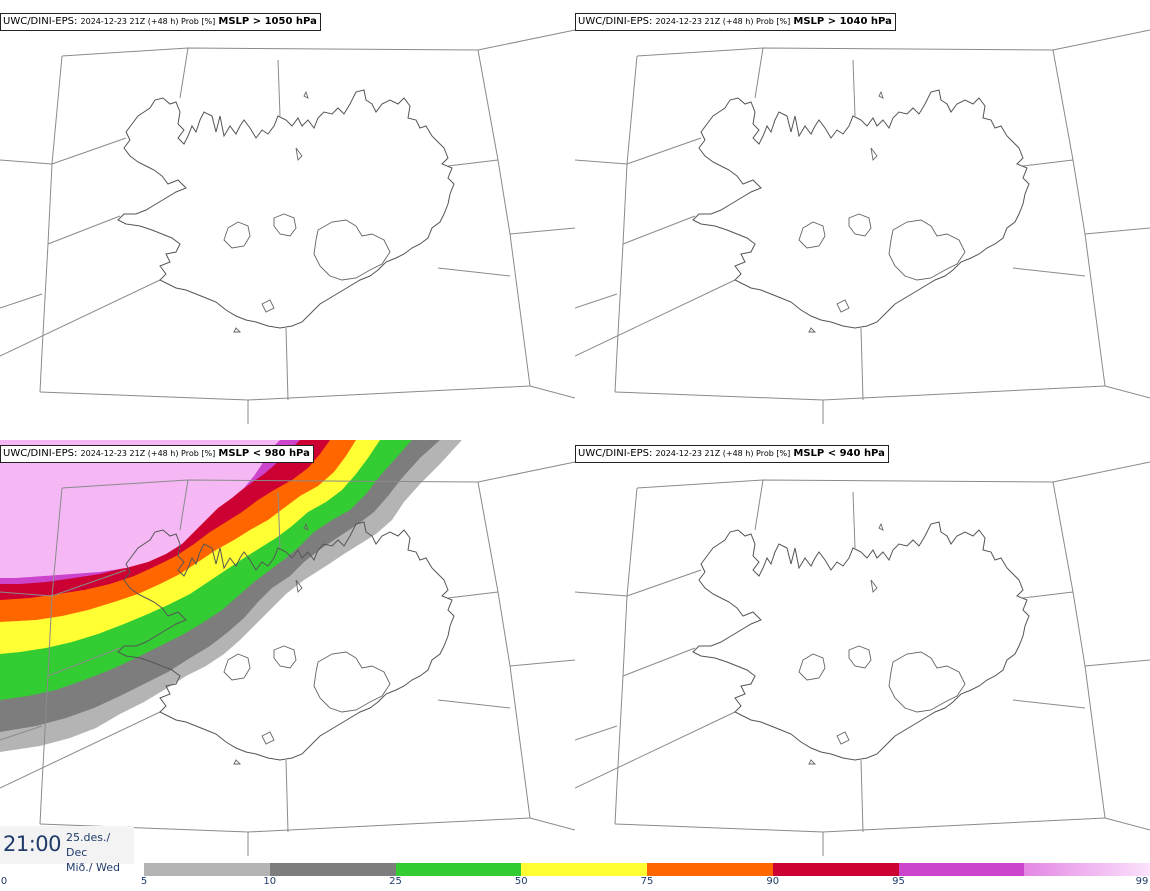 This screenshot has width=1150, height=891. Describe the element at coordinates (270, 881) in the screenshot. I see `colorbar-tick-label: 10` at that location.